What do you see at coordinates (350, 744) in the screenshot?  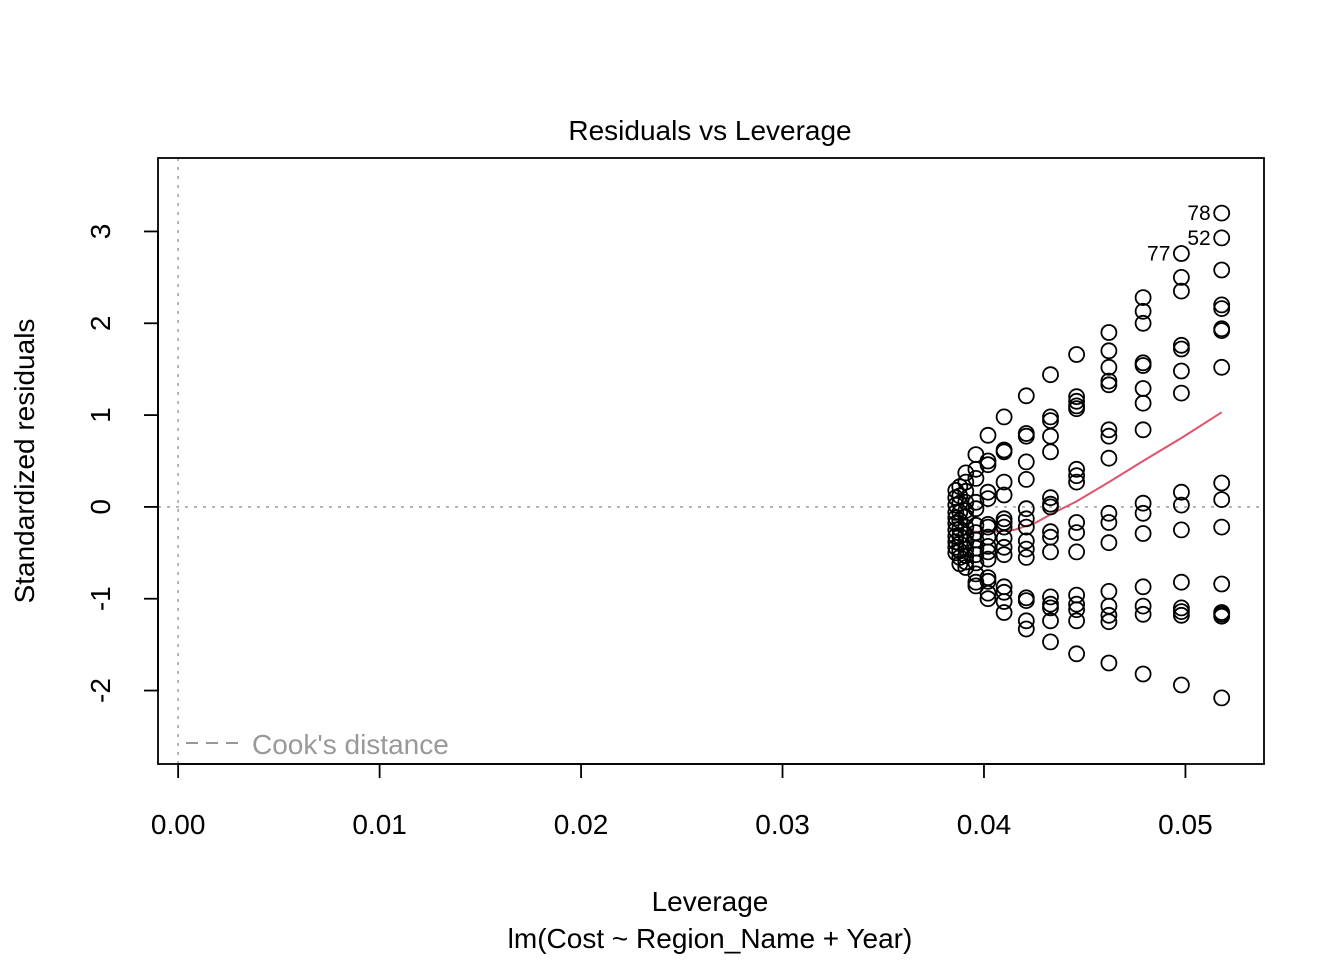 I see `legend-label: Cook's distance` at bounding box center [350, 744].